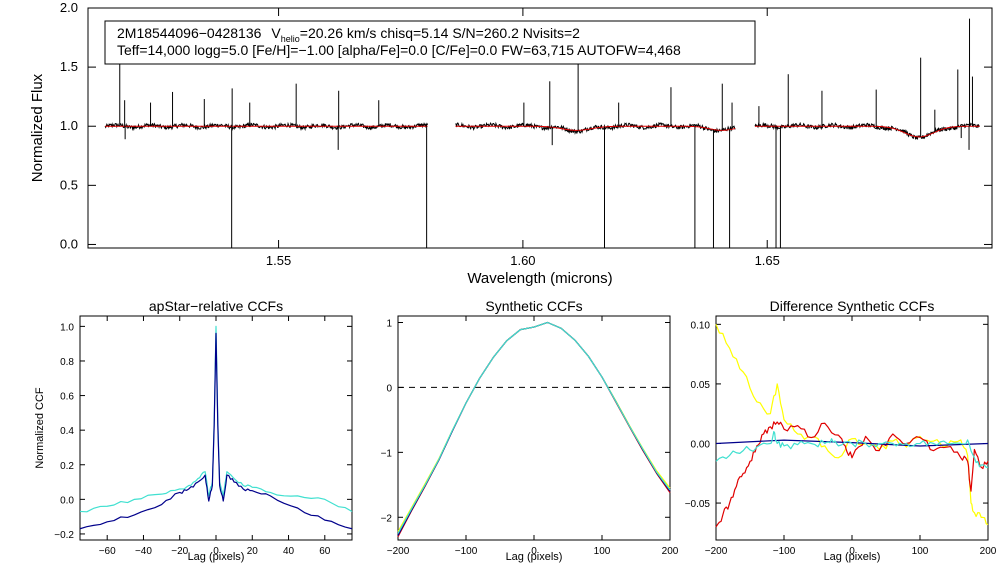 This screenshot has height=576, width=1008. Describe the element at coordinates (37, 127) in the screenshot. I see `spectrum-y-axis-label: Normalized Flux` at that location.